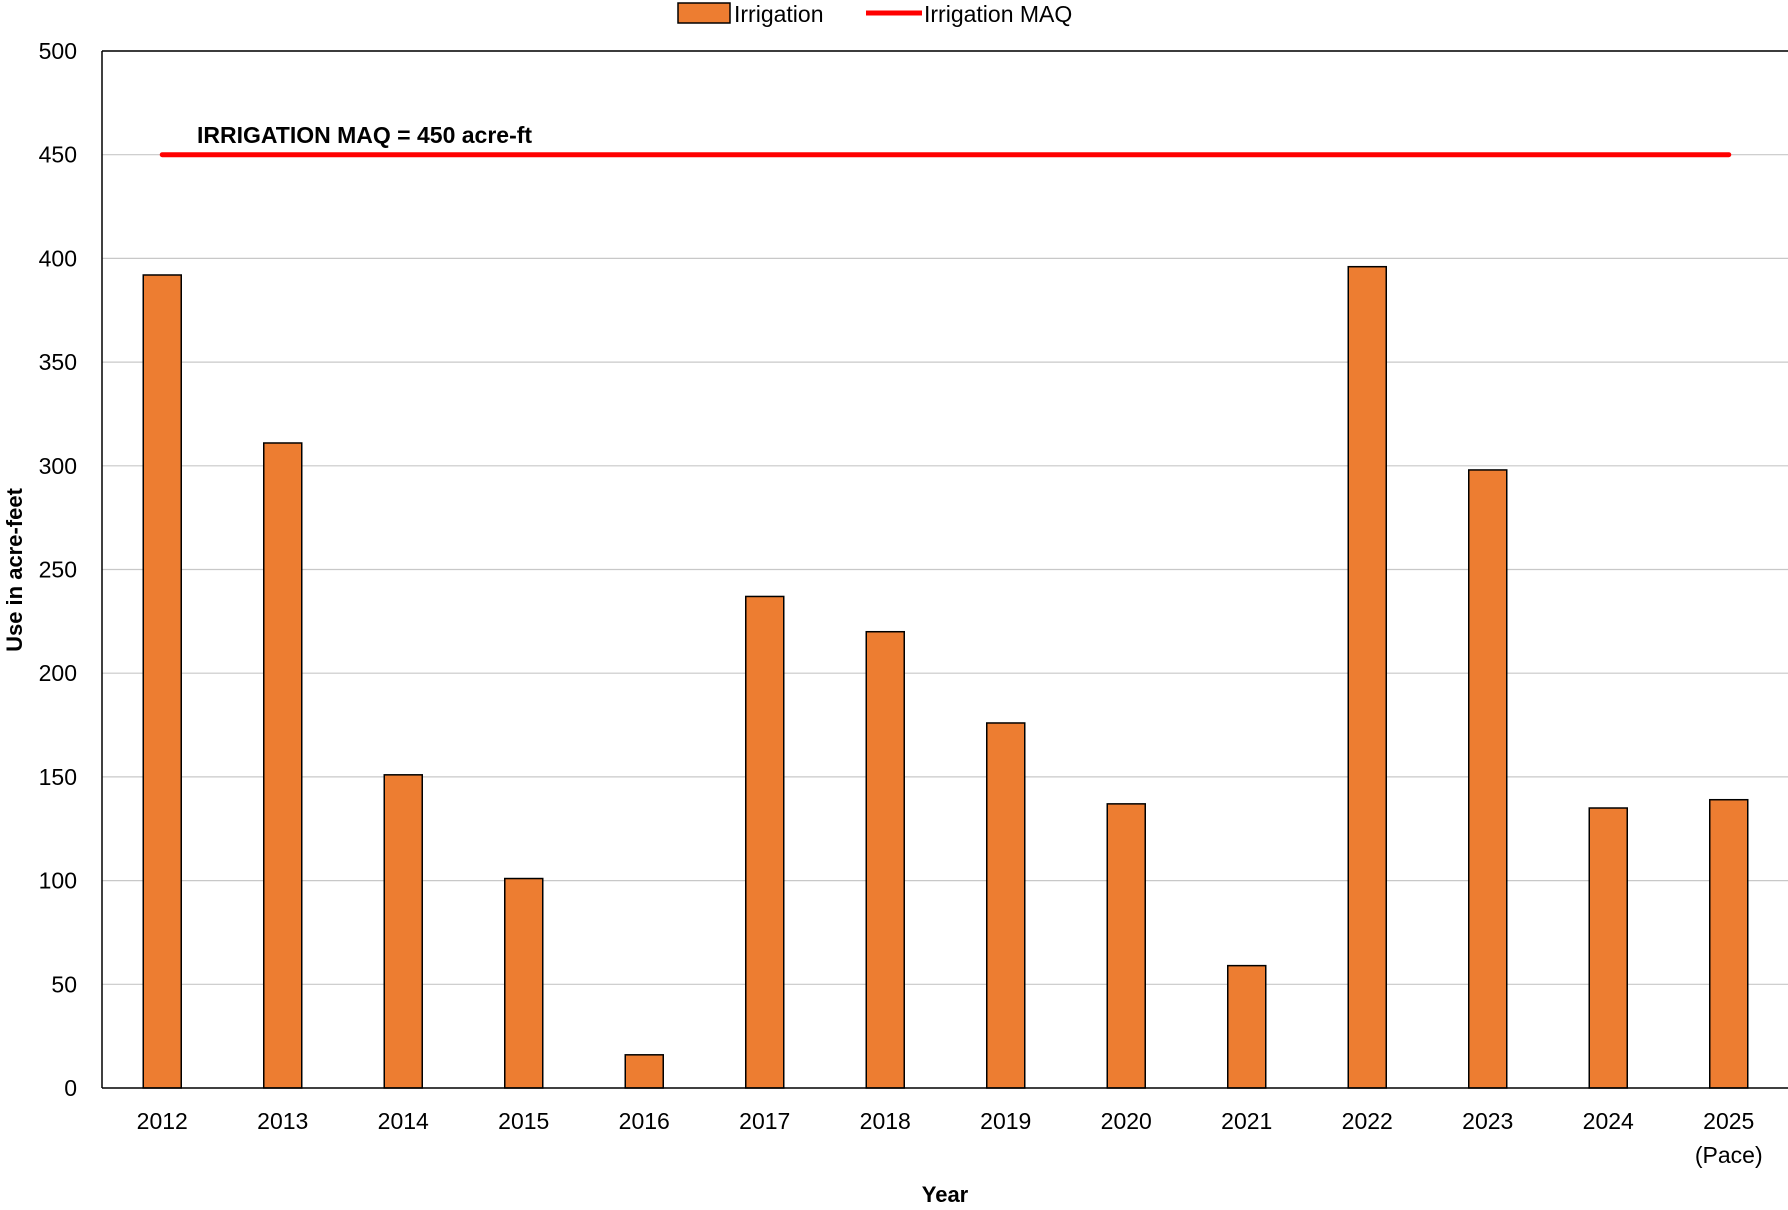 This screenshot has height=1210, width=1788. What do you see at coordinates (58, 155) in the screenshot?
I see `y-tick-label: 450` at bounding box center [58, 155].